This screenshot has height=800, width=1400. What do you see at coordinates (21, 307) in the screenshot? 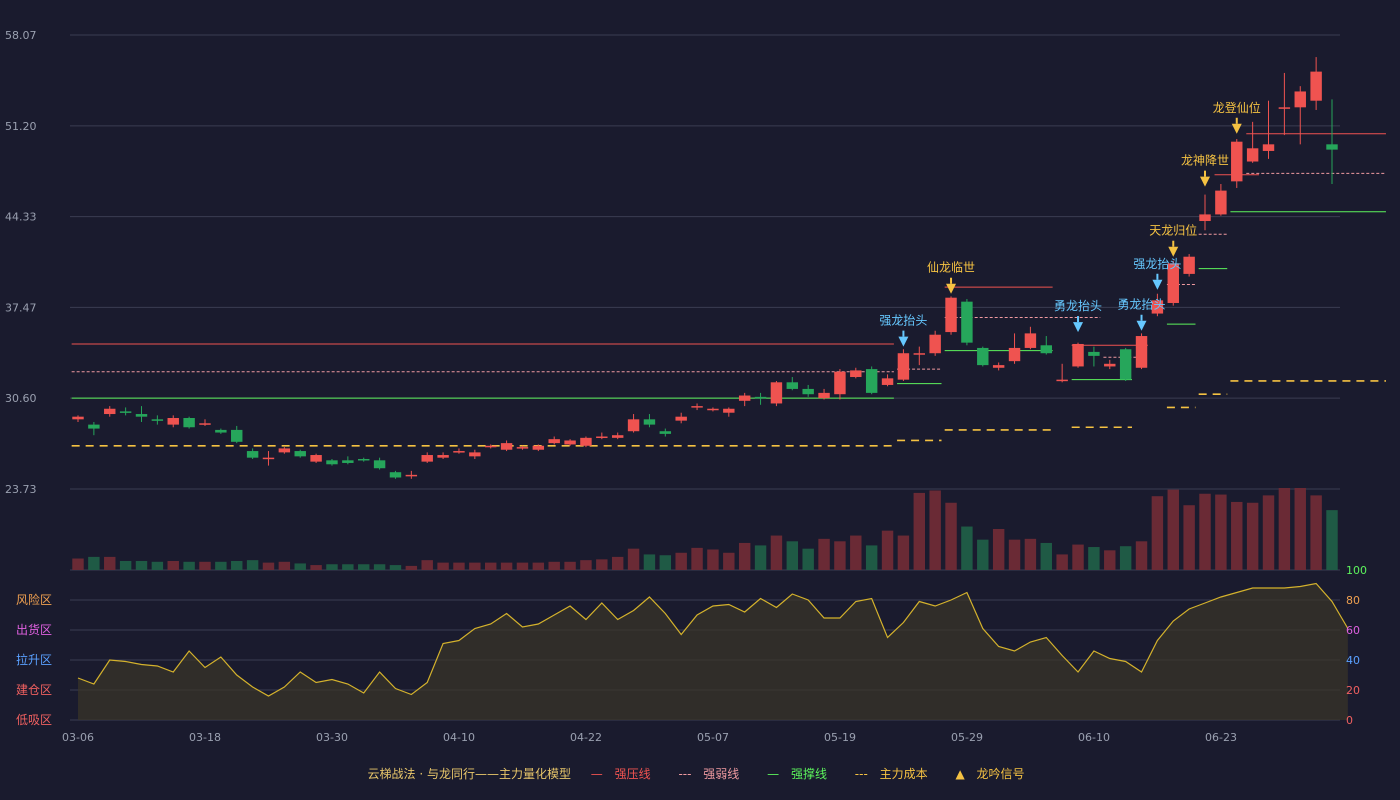
I see `price-tick-label: 37.47` at bounding box center [21, 307].